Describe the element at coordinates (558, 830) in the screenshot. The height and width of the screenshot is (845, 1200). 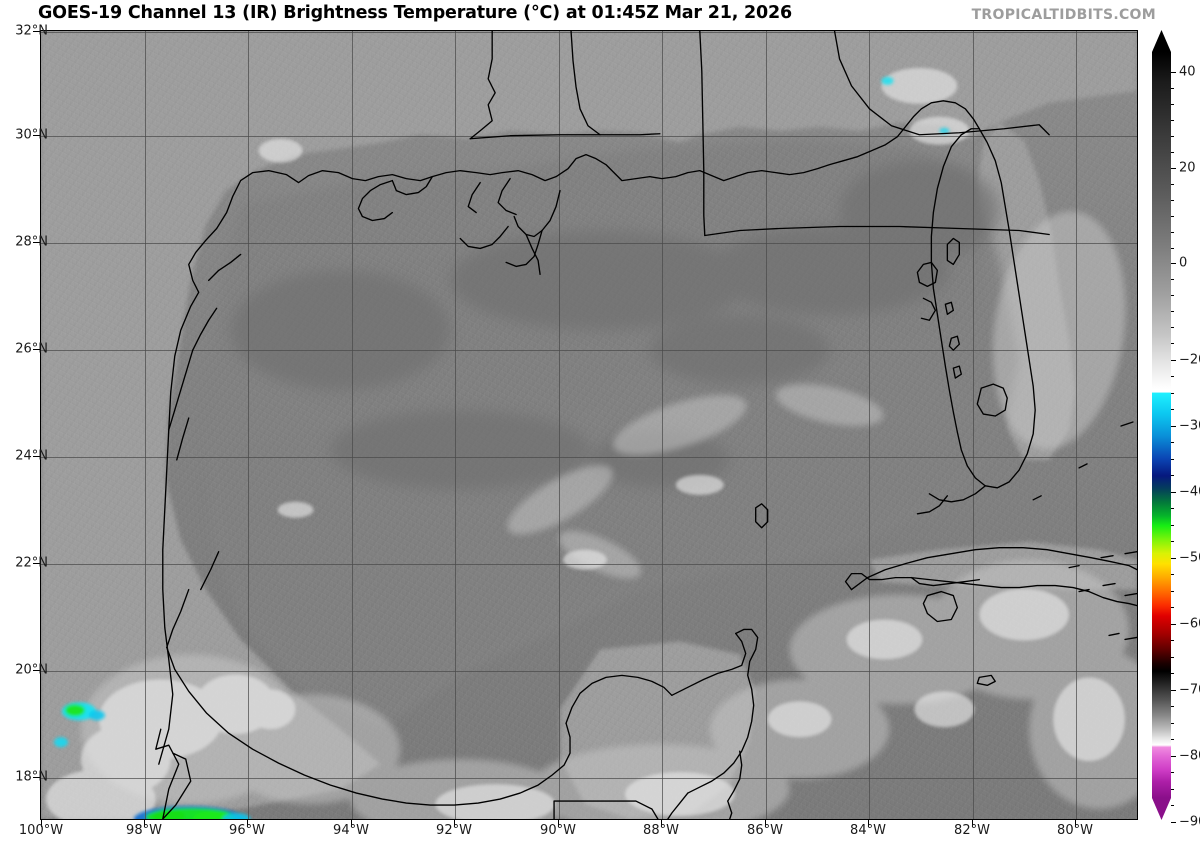
I see `lon-label-90w: 90°W` at that location.